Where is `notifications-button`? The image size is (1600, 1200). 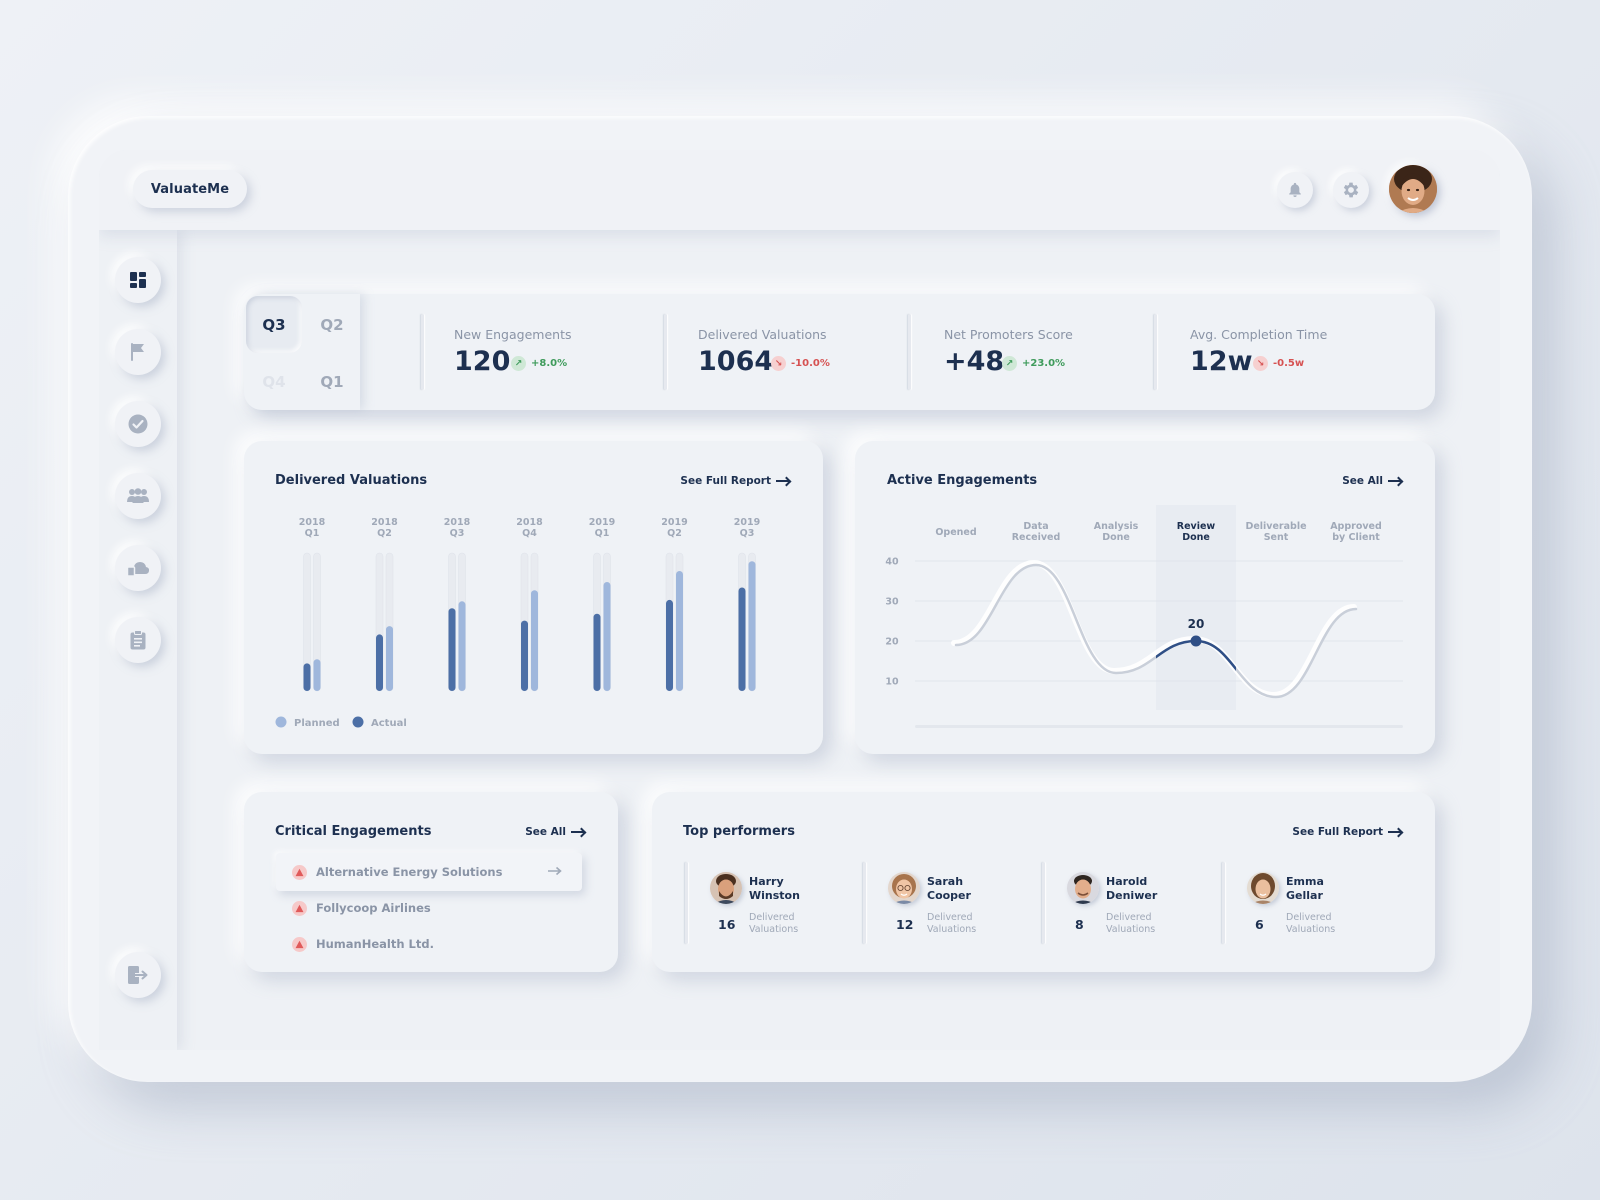 notifications-button is located at coordinates (1295, 190).